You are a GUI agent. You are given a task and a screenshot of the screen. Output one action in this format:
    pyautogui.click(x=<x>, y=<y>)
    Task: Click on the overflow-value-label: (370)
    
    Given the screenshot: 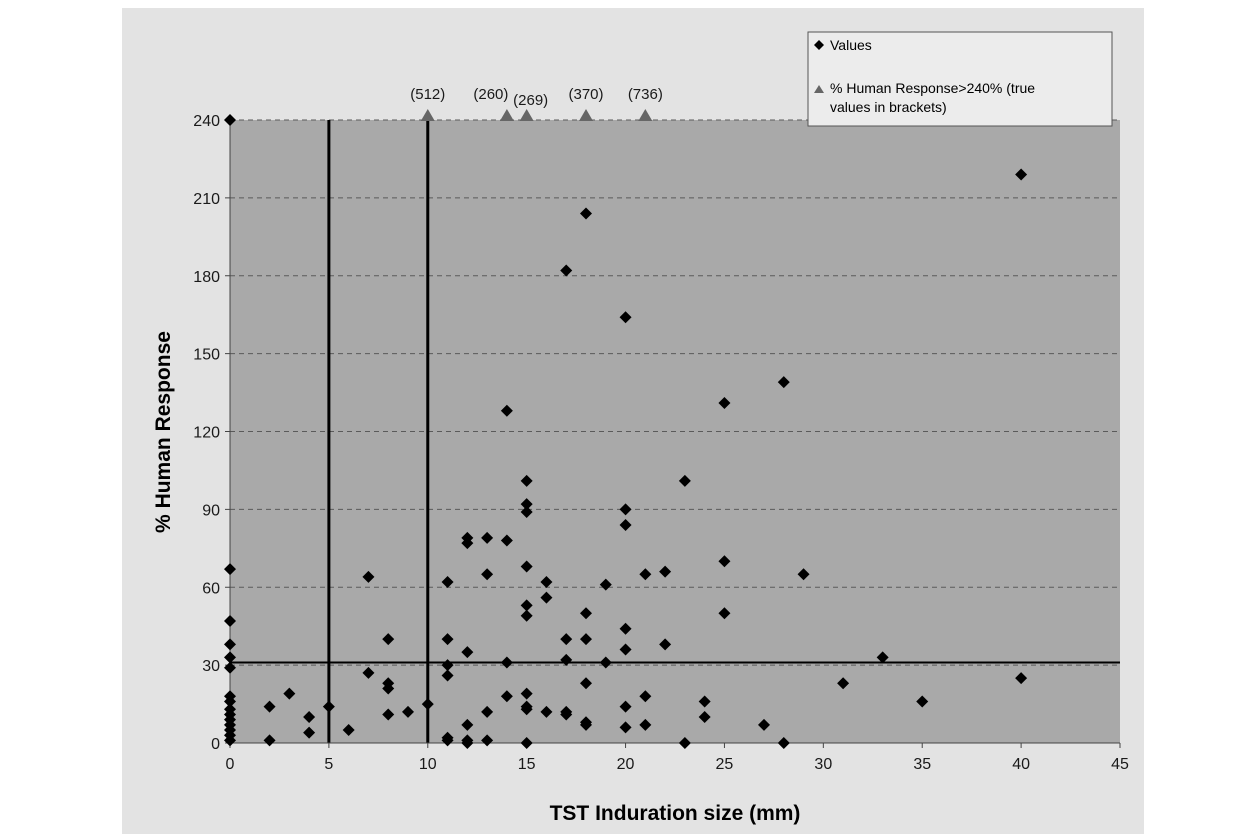 What is the action you would take?
    pyautogui.click(x=585, y=94)
    